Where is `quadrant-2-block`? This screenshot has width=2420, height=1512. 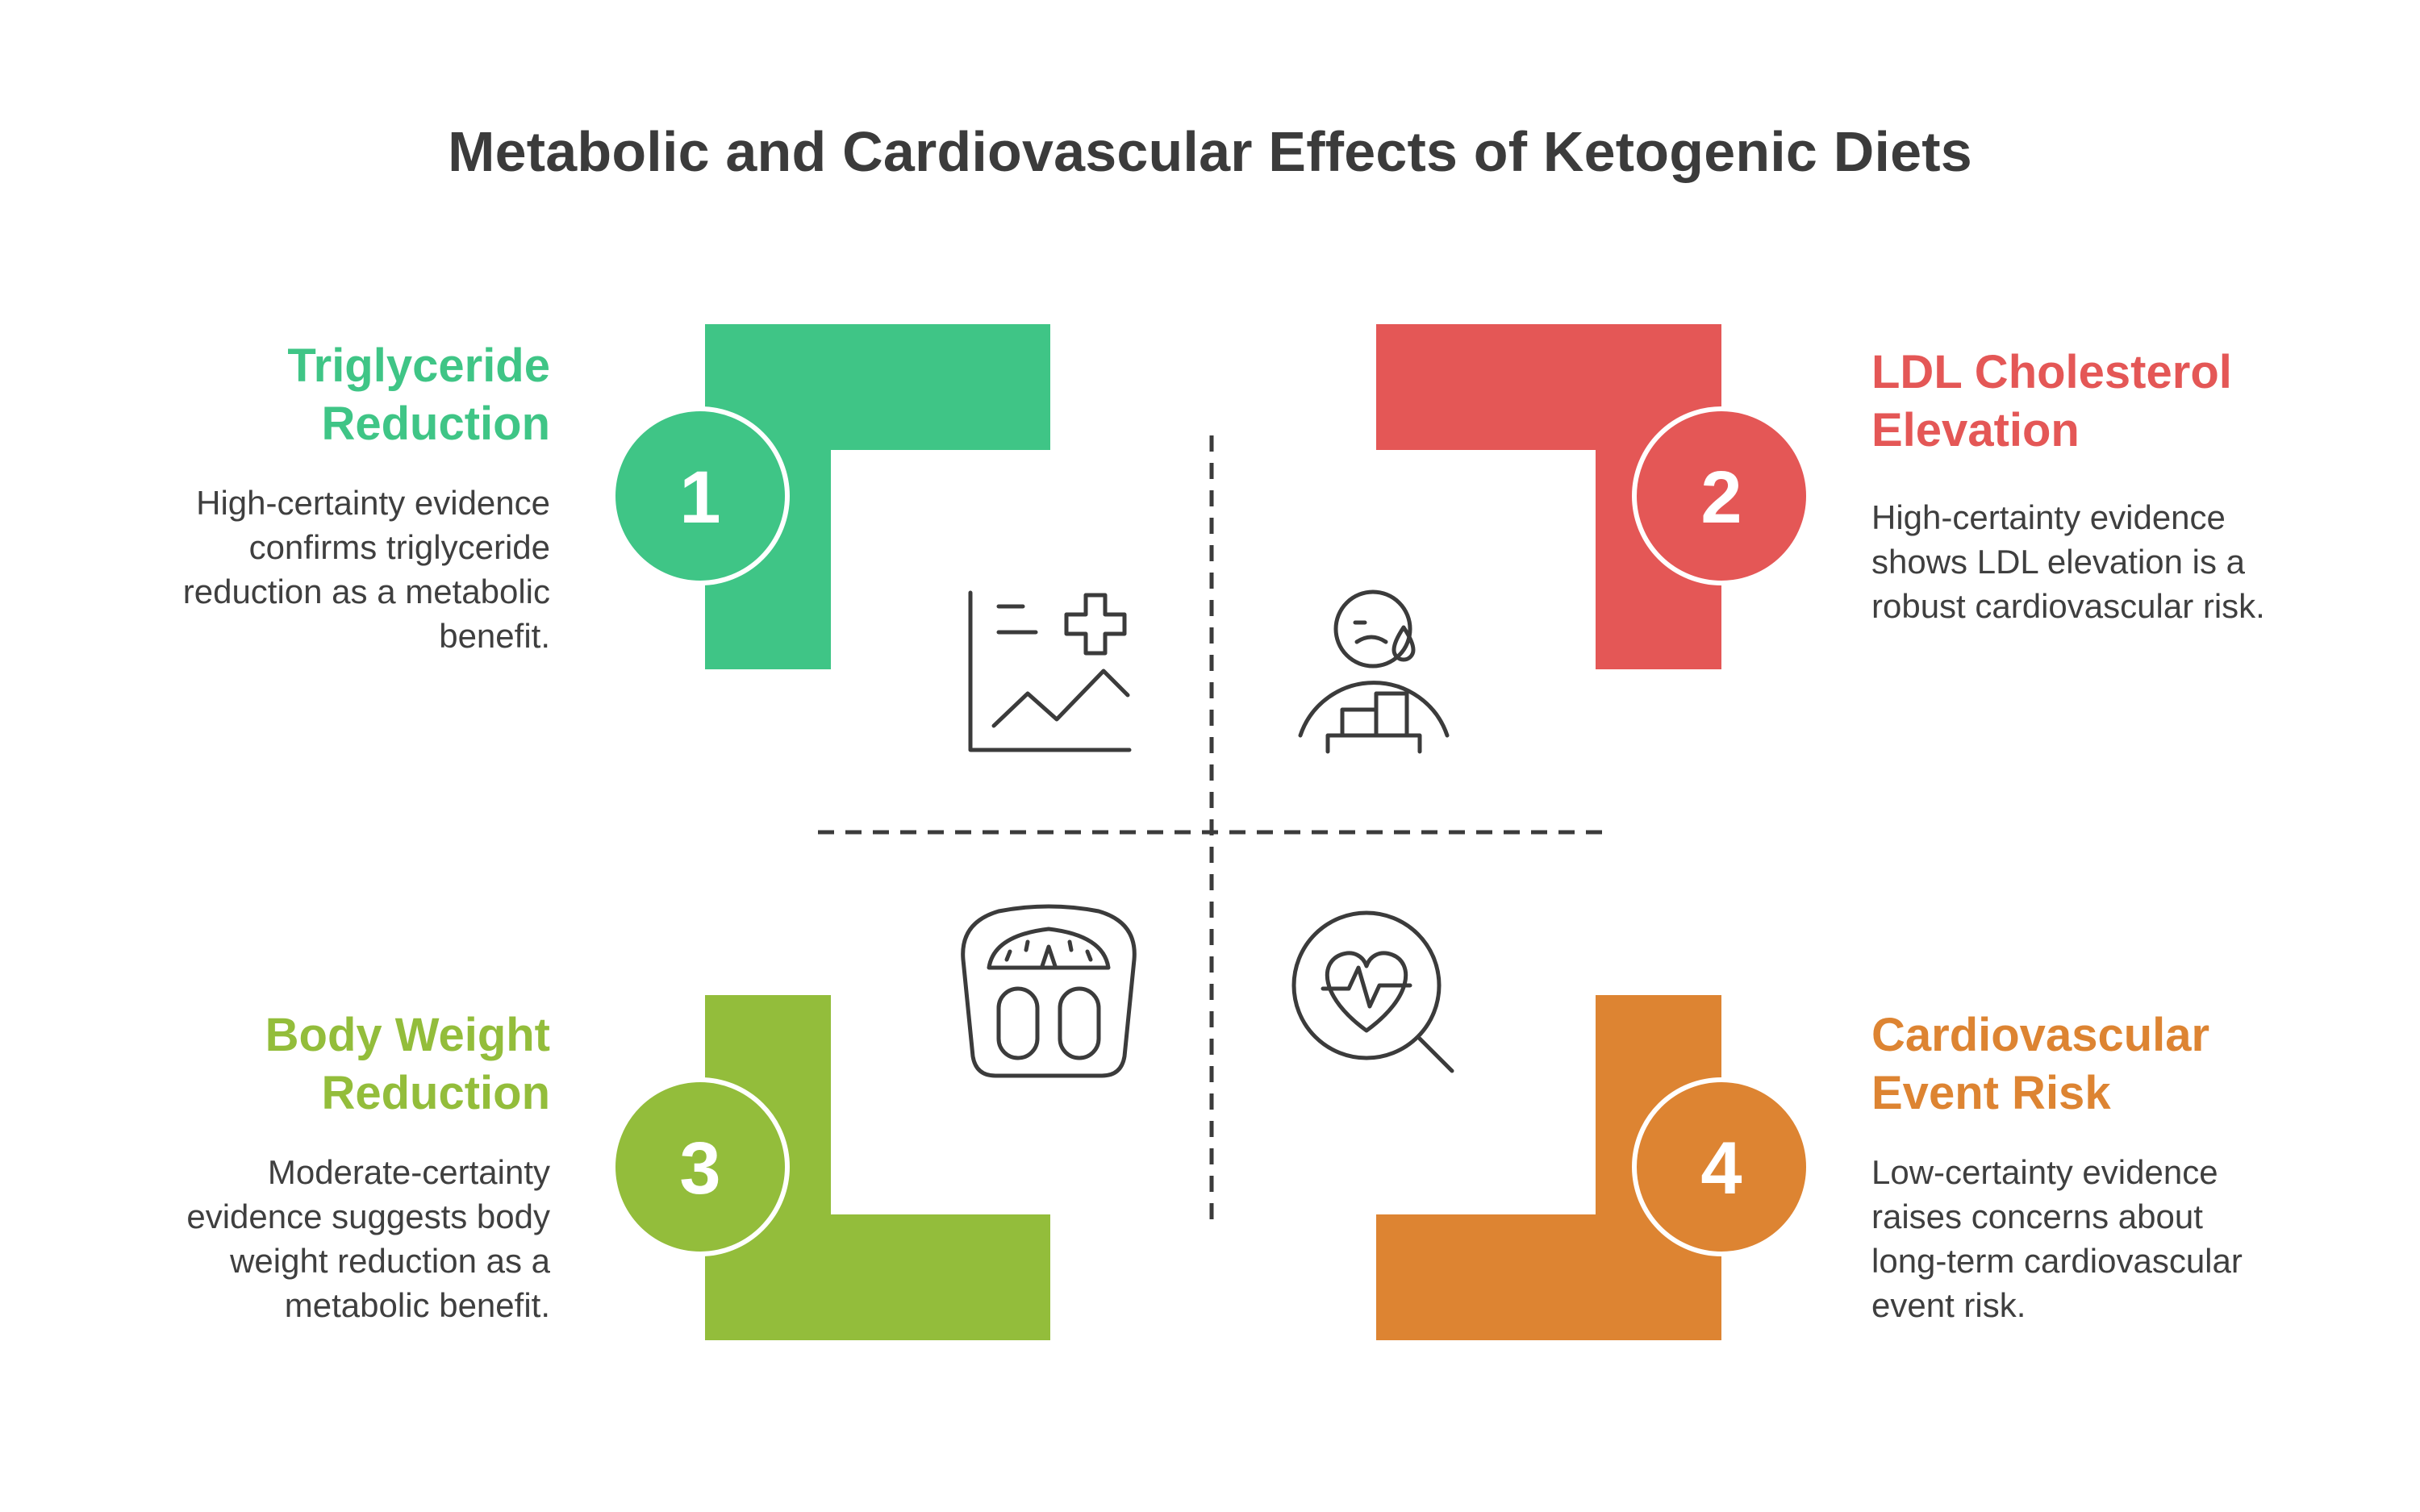
quadrant-2-block is located at coordinates (1548, 497).